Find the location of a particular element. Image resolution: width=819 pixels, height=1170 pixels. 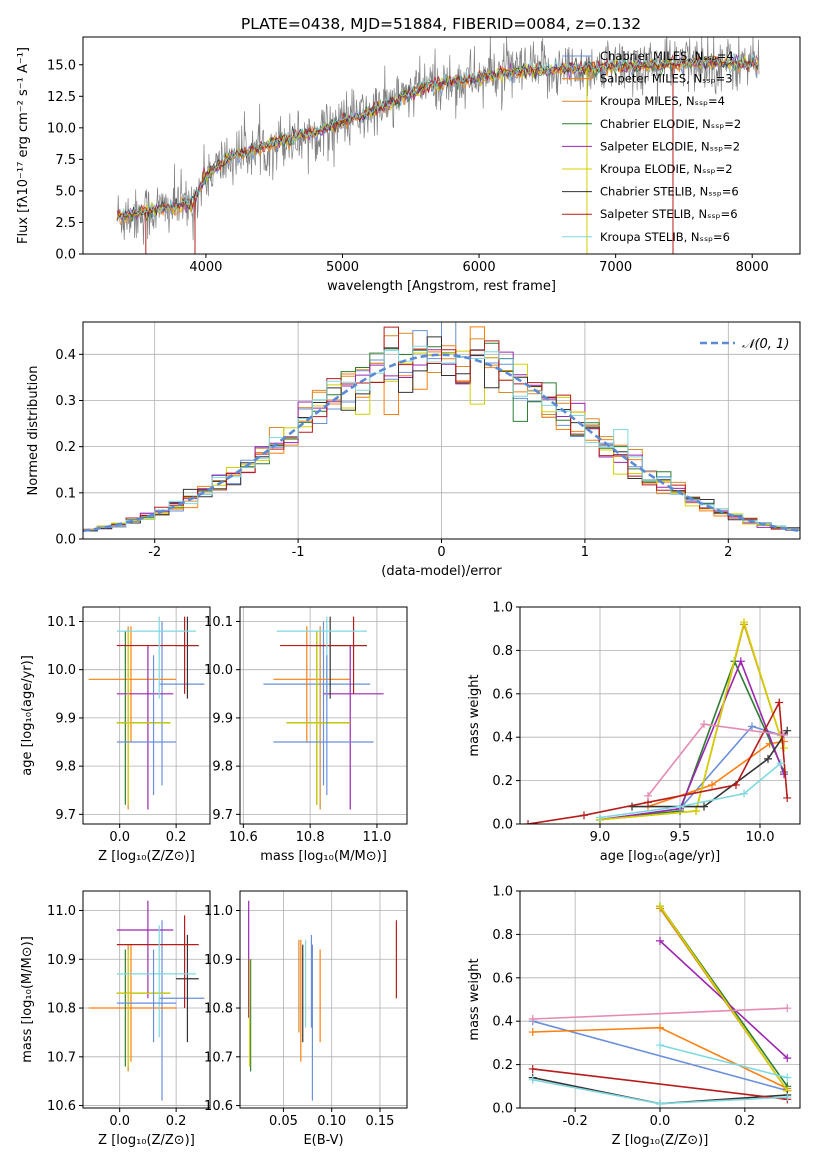

legend-entry: Kroupa STELIB, Nₛₛₚ=6 is located at coordinates (665, 237).